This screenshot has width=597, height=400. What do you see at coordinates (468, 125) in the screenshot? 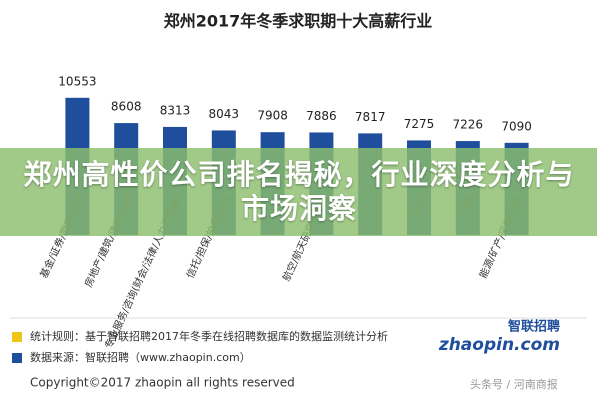
I see `value-label: 7226` at bounding box center [468, 125].